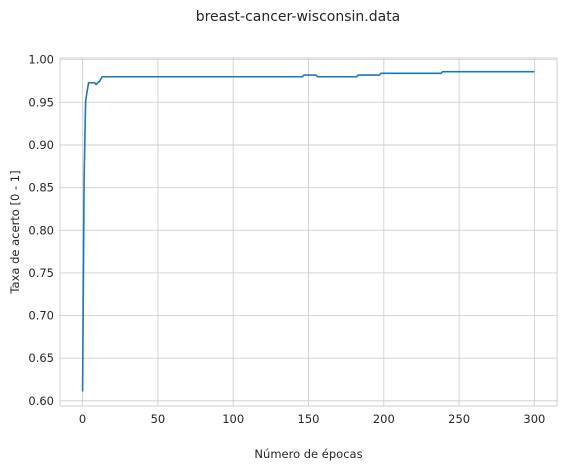 The width and height of the screenshot is (565, 472). Describe the element at coordinates (233, 419) in the screenshot. I see `x-tick-label: 100` at that location.